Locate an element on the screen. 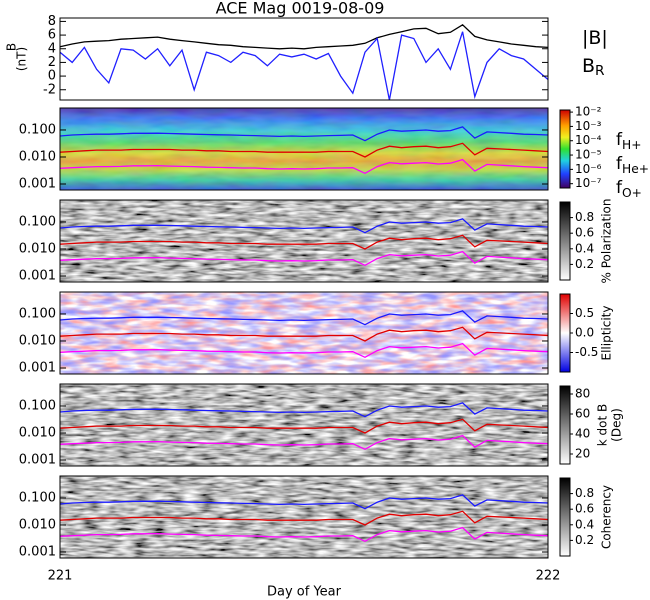 Image resolution: width=650 pixels, height=600 pixels. colorbar-tick-label: 60 is located at coordinates (582, 414).